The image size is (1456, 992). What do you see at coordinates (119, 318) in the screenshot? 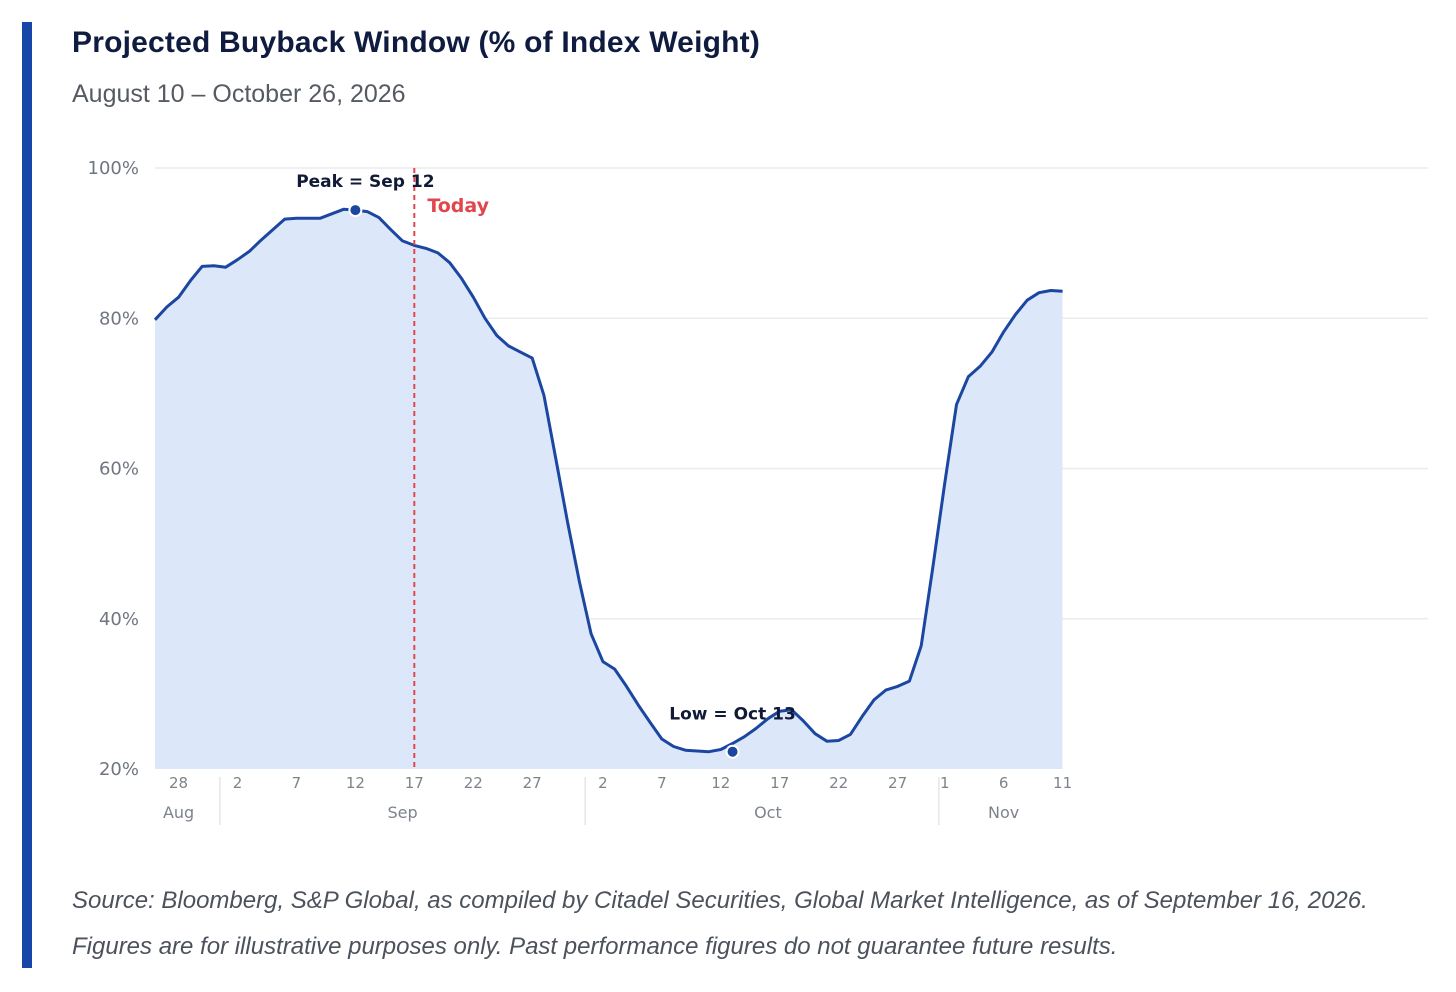
I see `y-tick-label: 80%` at bounding box center [119, 318].